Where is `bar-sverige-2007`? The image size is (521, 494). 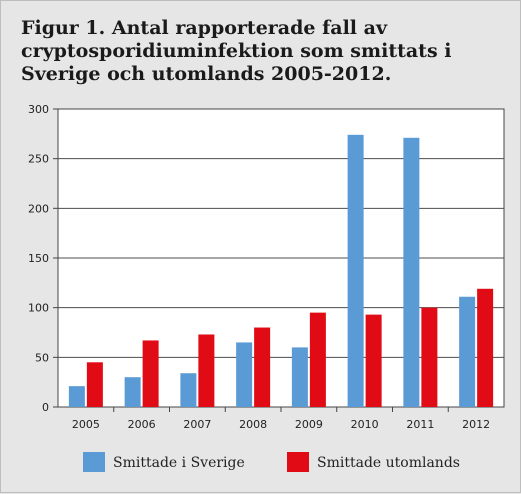
bar-sverige-2007 is located at coordinates (188, 390).